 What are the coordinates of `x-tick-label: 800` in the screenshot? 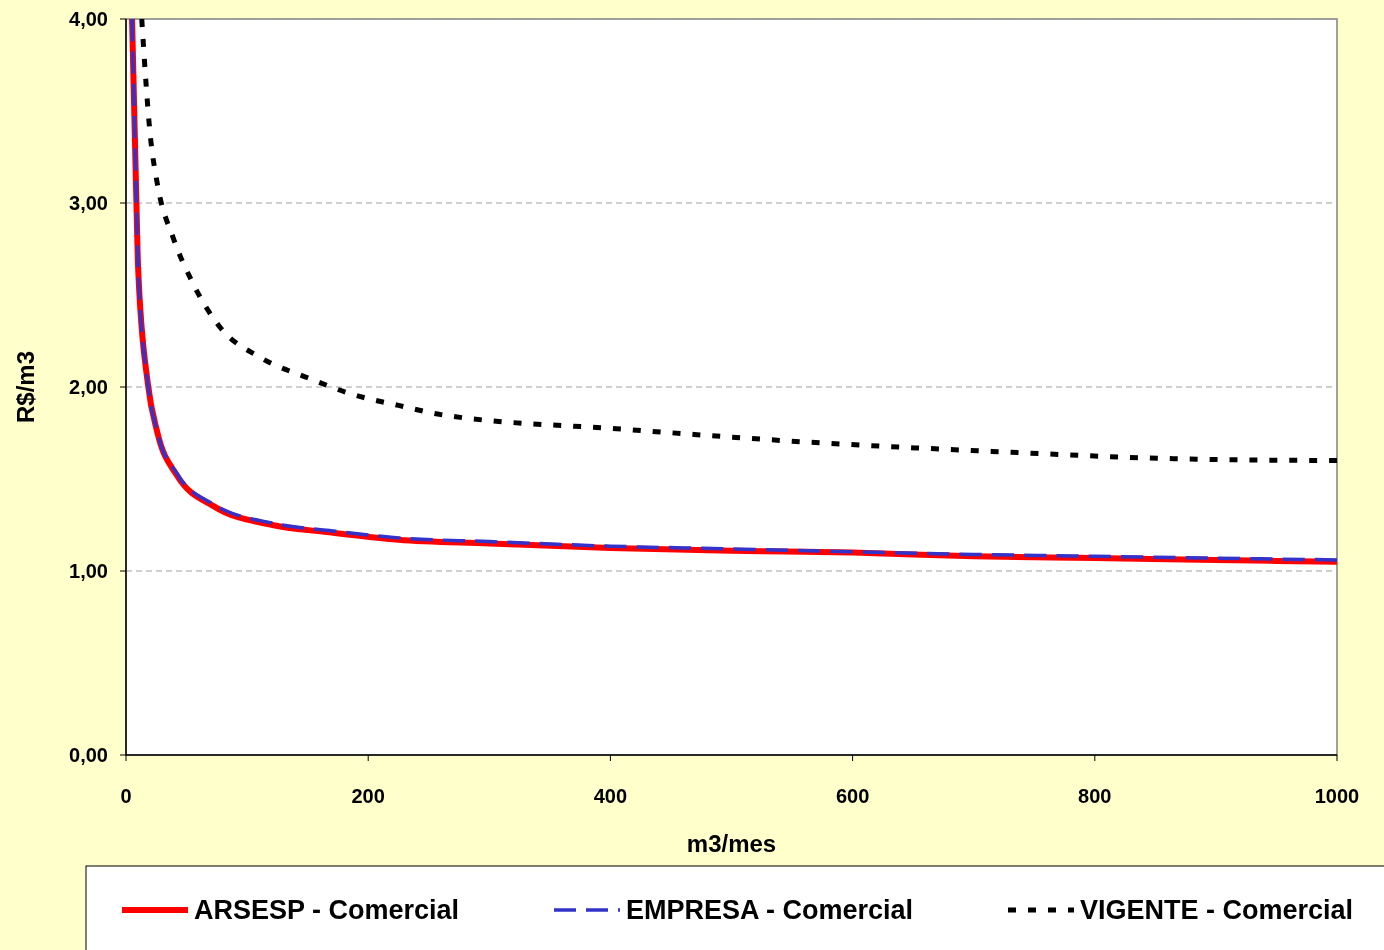 It's located at (1095, 796).